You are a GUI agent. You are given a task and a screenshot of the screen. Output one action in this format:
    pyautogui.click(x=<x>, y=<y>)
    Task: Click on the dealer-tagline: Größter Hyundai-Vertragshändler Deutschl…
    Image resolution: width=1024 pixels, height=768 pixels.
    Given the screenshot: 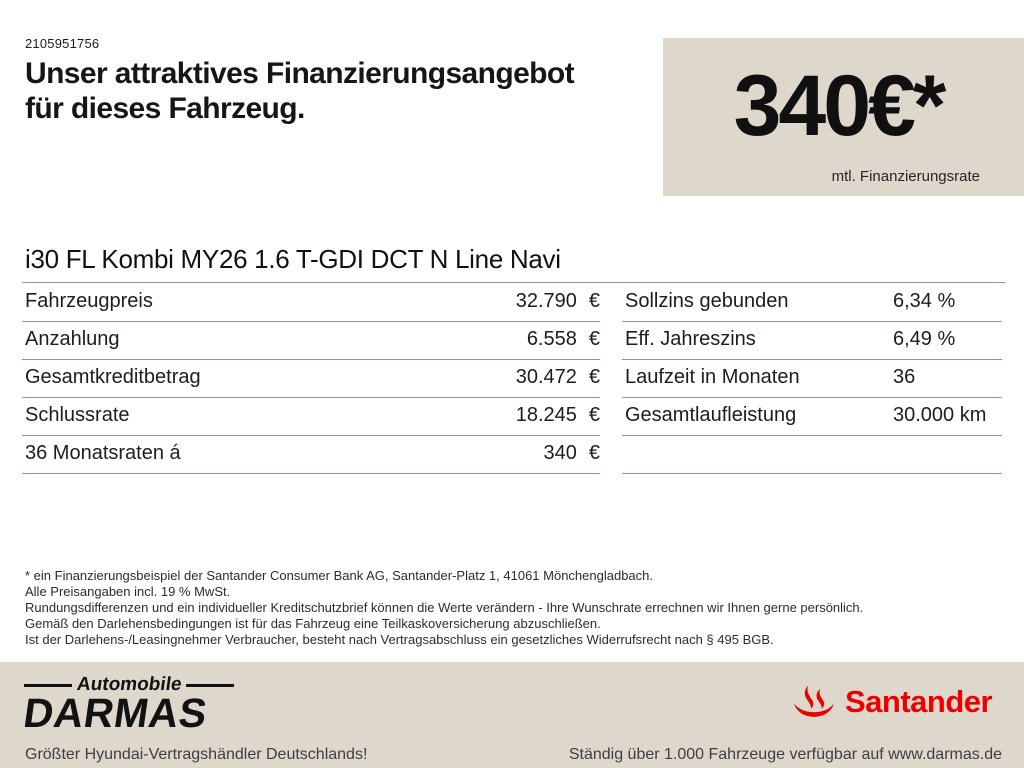 What is the action you would take?
    pyautogui.click(x=196, y=754)
    